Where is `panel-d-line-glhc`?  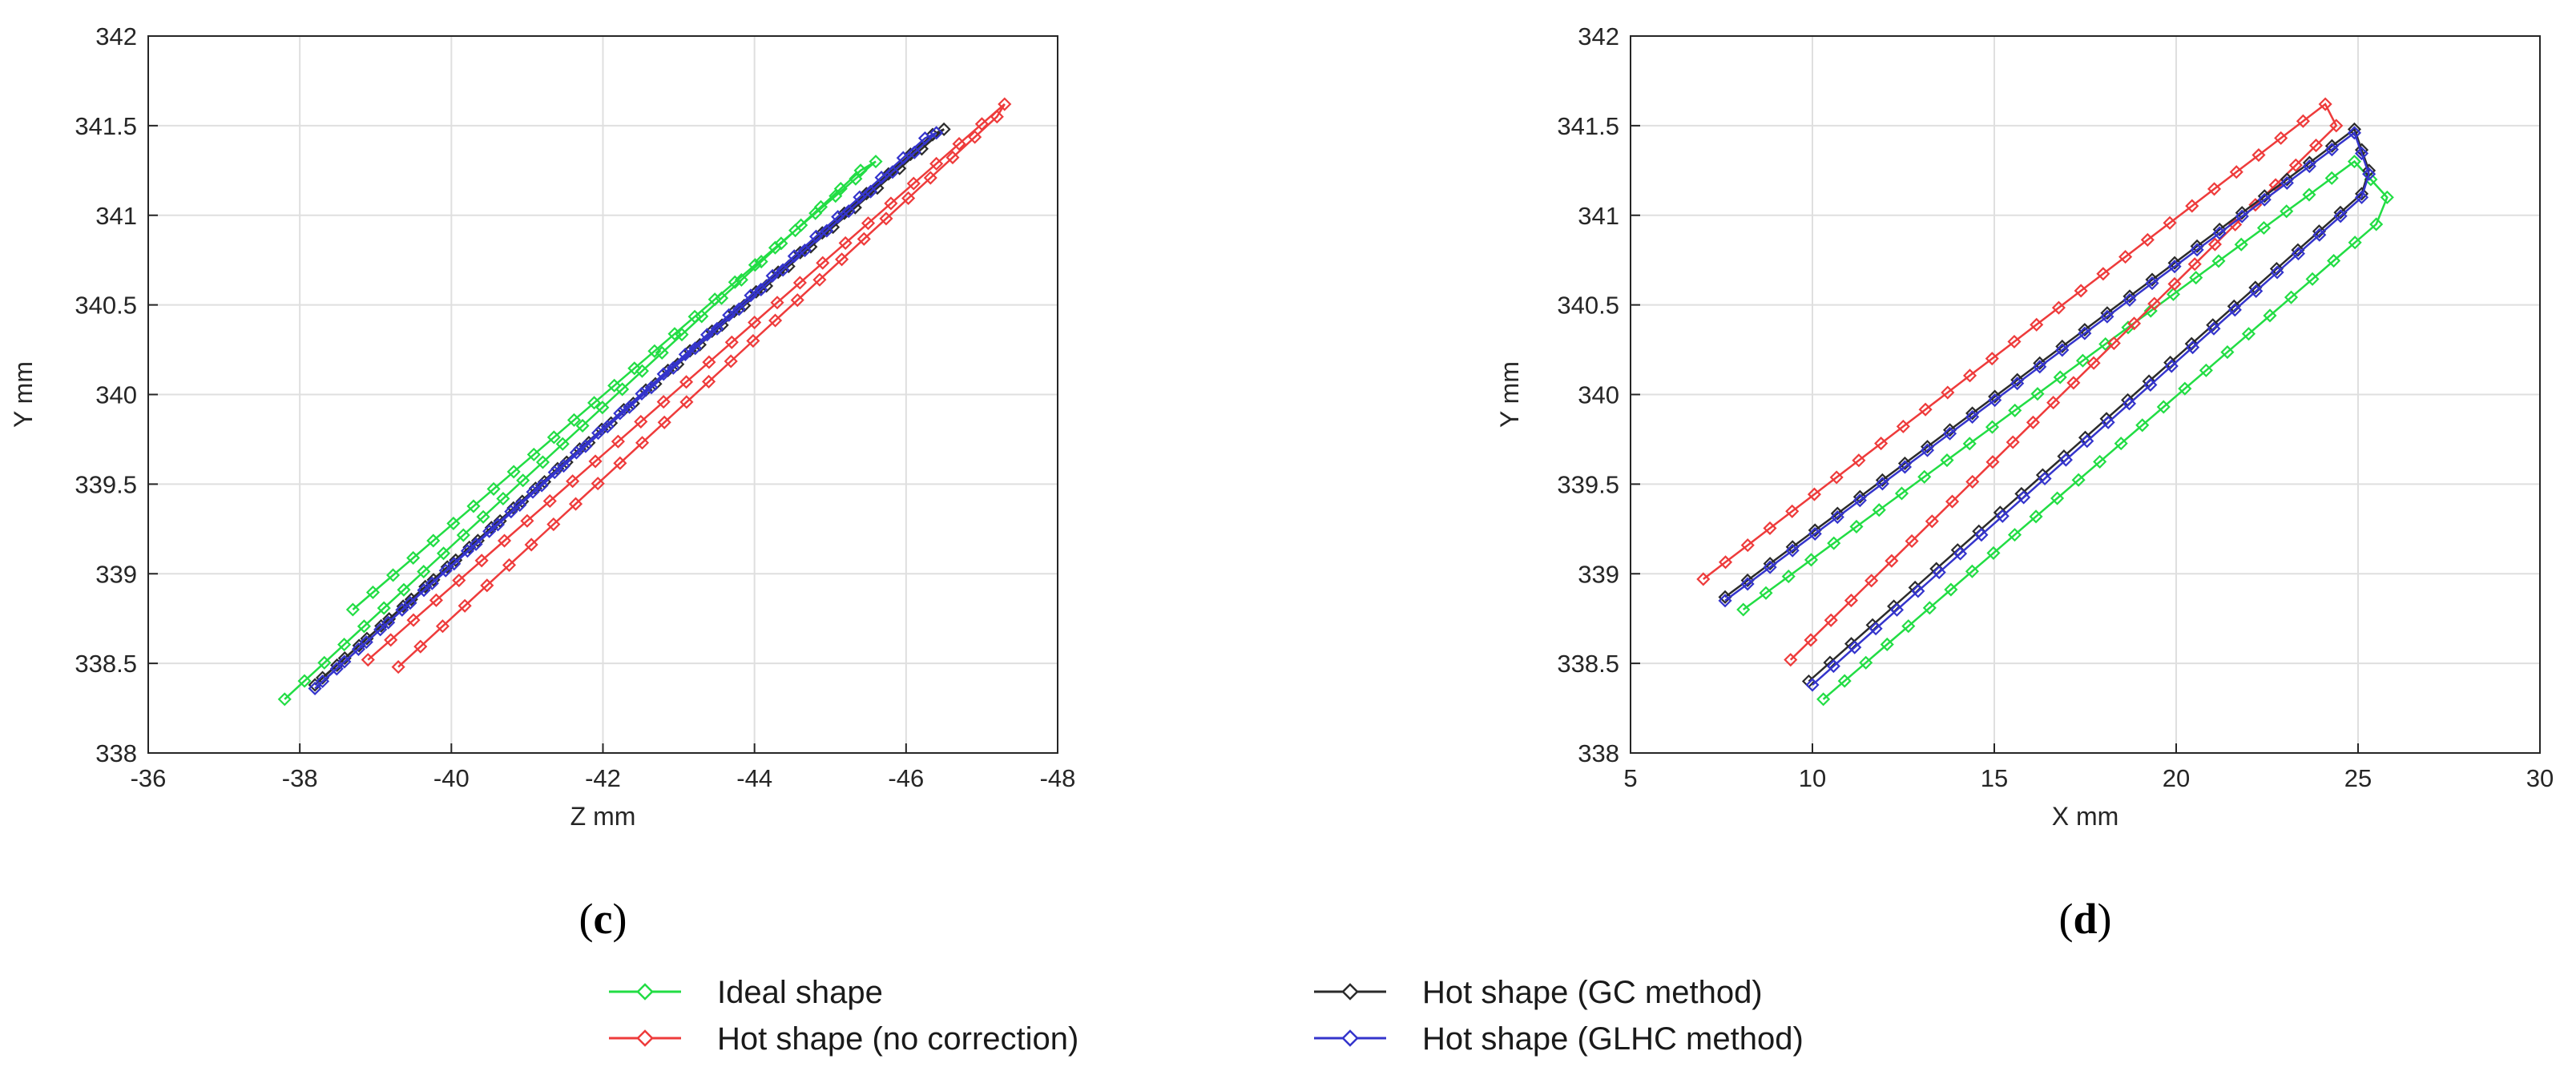 panel-d-line-glhc is located at coordinates (2047, 408).